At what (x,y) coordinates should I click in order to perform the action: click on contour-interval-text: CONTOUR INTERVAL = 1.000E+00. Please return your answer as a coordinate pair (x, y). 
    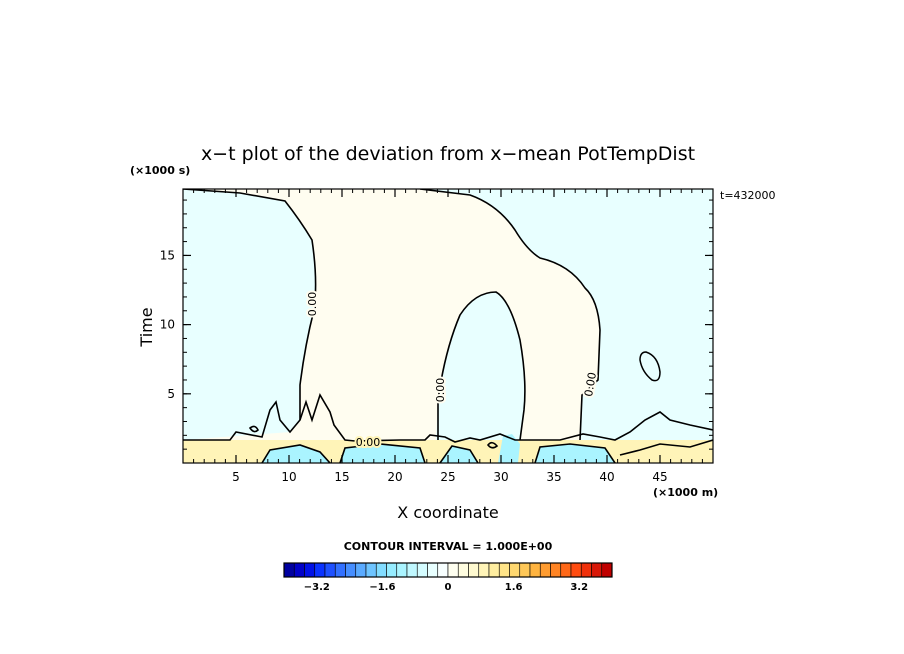
    Looking at the image, I should click on (448, 546).